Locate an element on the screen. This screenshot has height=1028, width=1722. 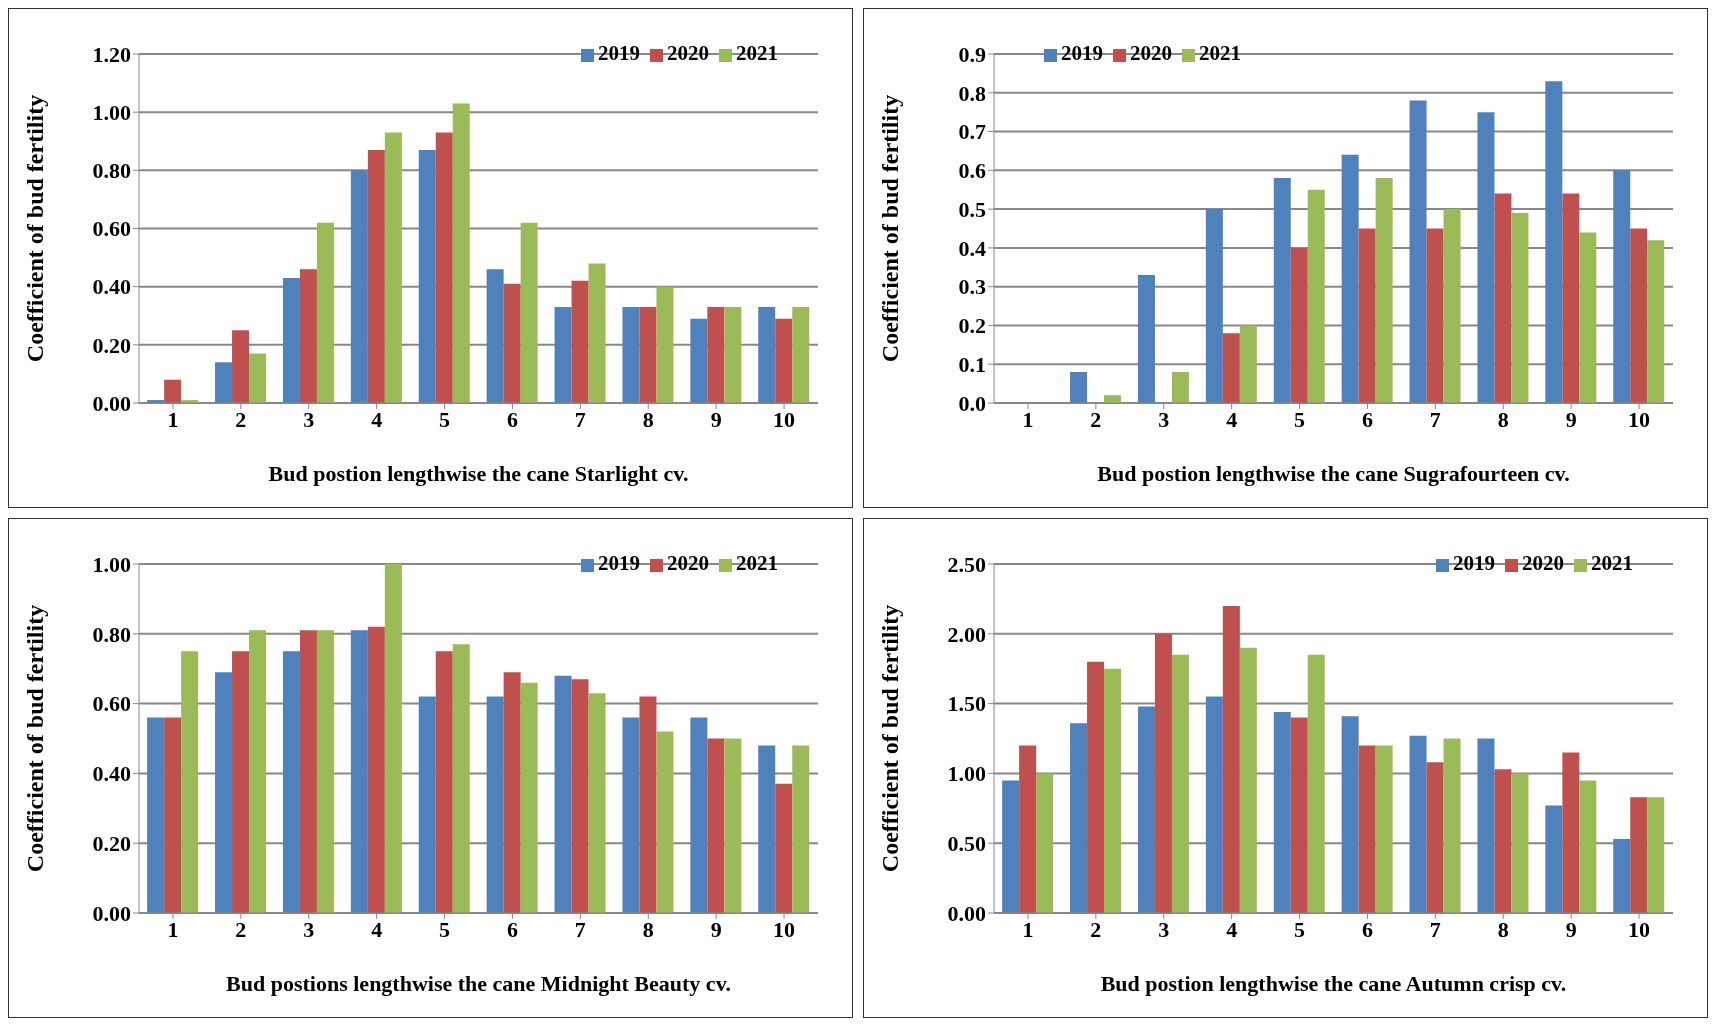
y-tick-label: 0.50 is located at coordinates (966, 844).